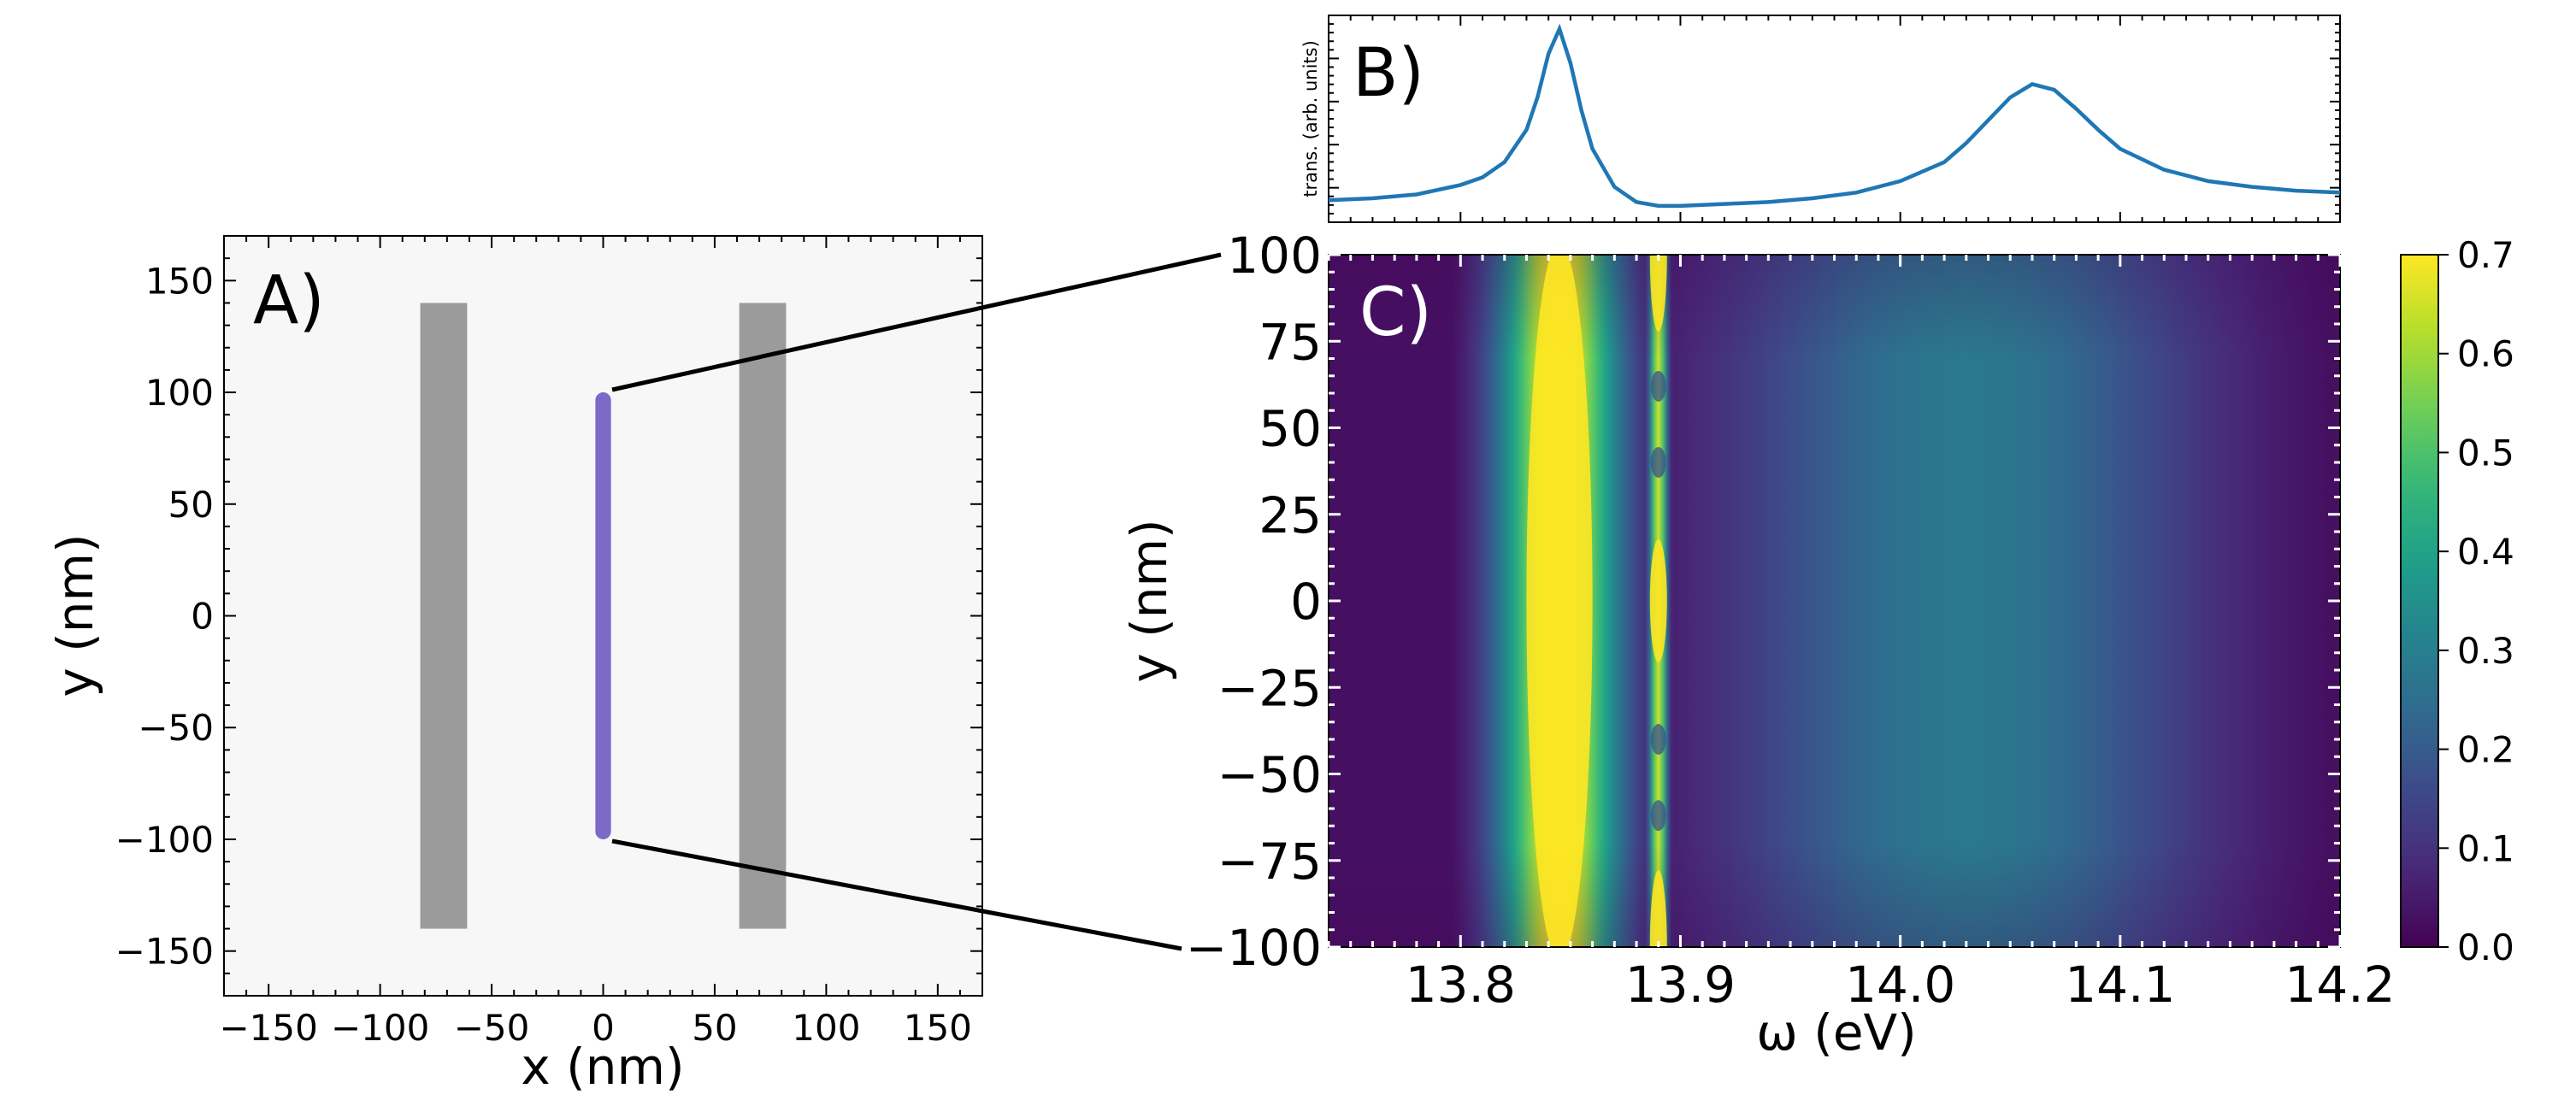  What do you see at coordinates (2485, 848) in the screenshot?
I see `colorbar-tick-label: 0.1` at bounding box center [2485, 848].